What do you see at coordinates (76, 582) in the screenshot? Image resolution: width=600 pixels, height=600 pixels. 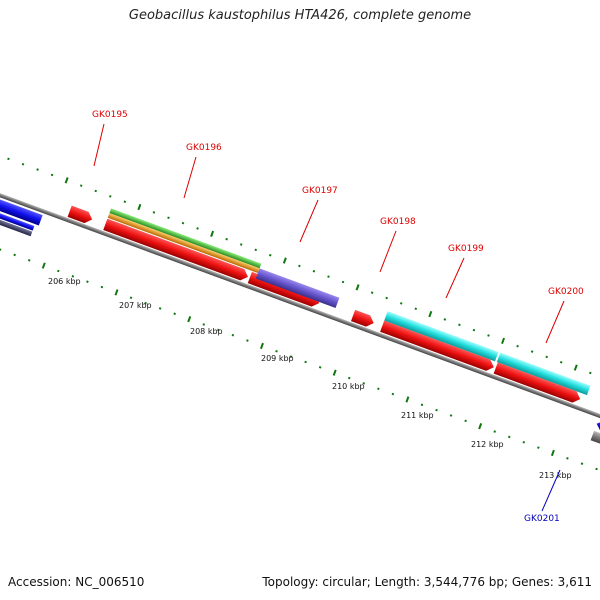 I see `accession-text: Accession: NC_006510` at bounding box center [76, 582].